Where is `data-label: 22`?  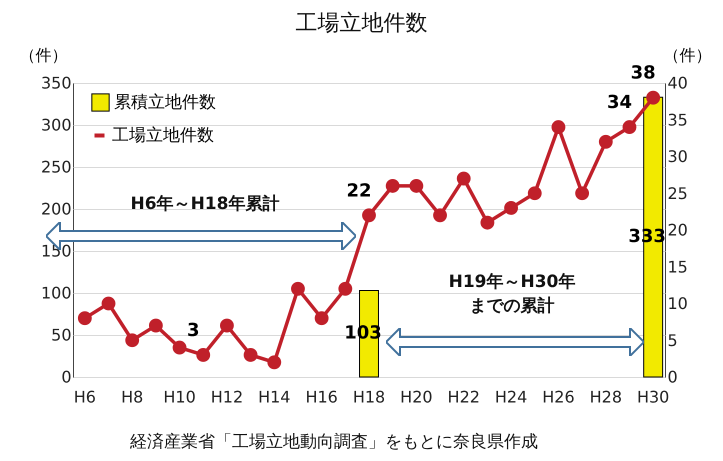 data-label: 22 is located at coordinates (359, 191).